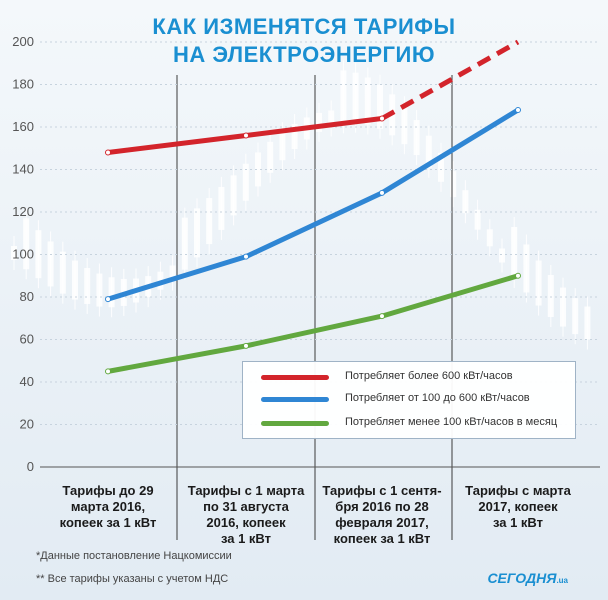 The height and width of the screenshot is (600, 608). What do you see at coordinates (246, 522) in the screenshot?
I see `x-category-line: 2016, копеек` at bounding box center [246, 522].